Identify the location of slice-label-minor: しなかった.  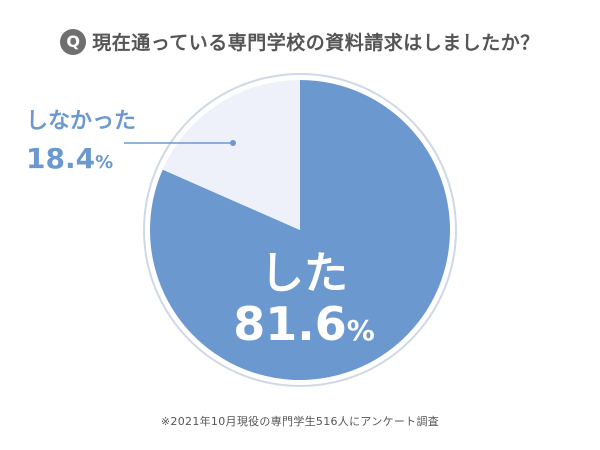
(81, 121).